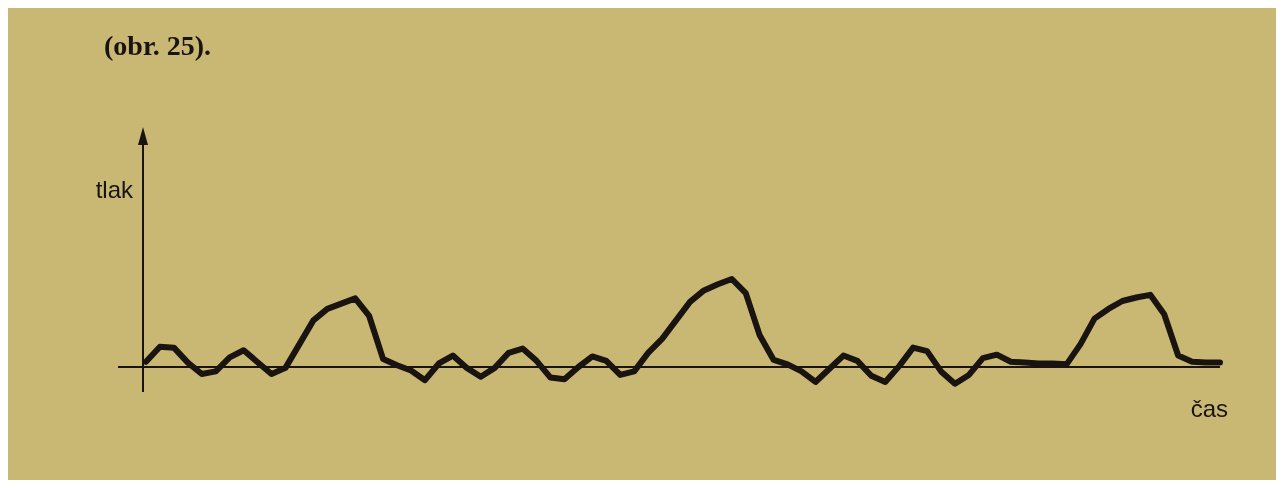 The image size is (1284, 488). Describe the element at coordinates (1209, 408) in the screenshot. I see `x-axis-title: čas` at that location.